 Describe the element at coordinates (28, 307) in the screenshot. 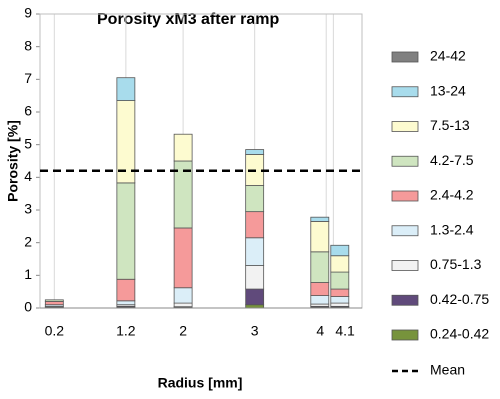

I see `y-tick-label: 0` at that location.